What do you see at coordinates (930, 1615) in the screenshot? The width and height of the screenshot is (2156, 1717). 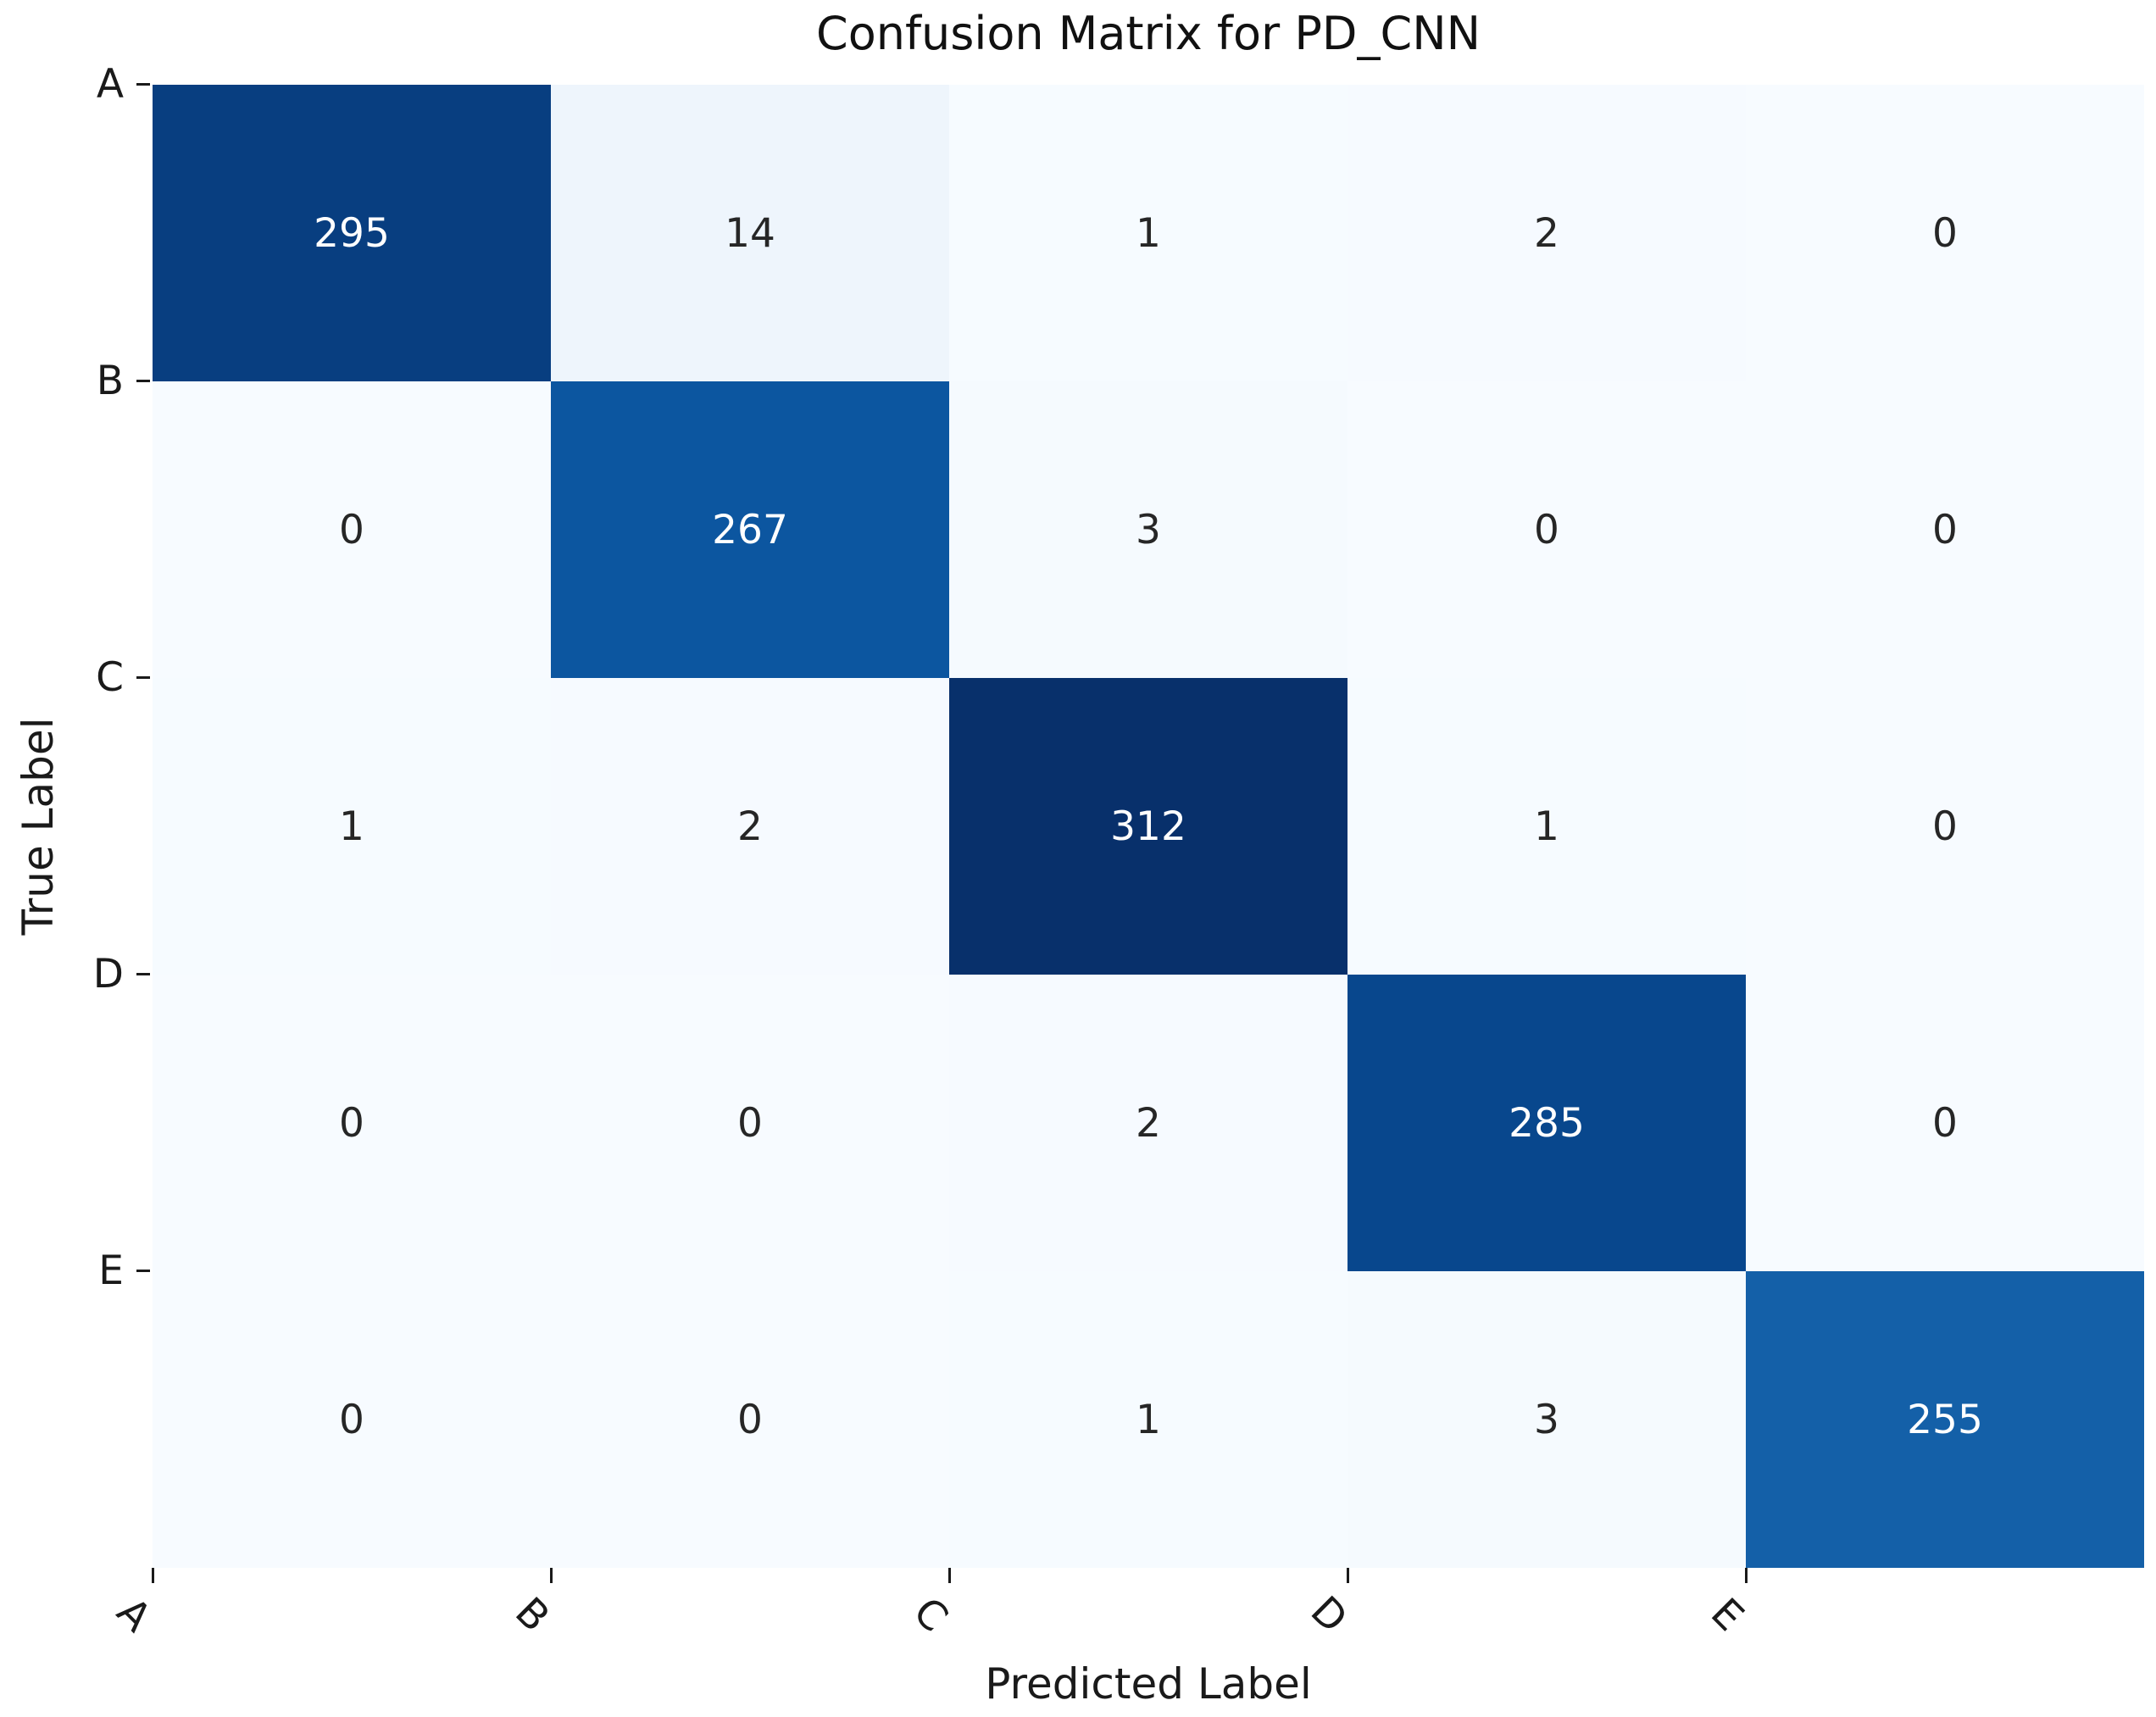 I see `x-tick-label: C` at bounding box center [930, 1615].